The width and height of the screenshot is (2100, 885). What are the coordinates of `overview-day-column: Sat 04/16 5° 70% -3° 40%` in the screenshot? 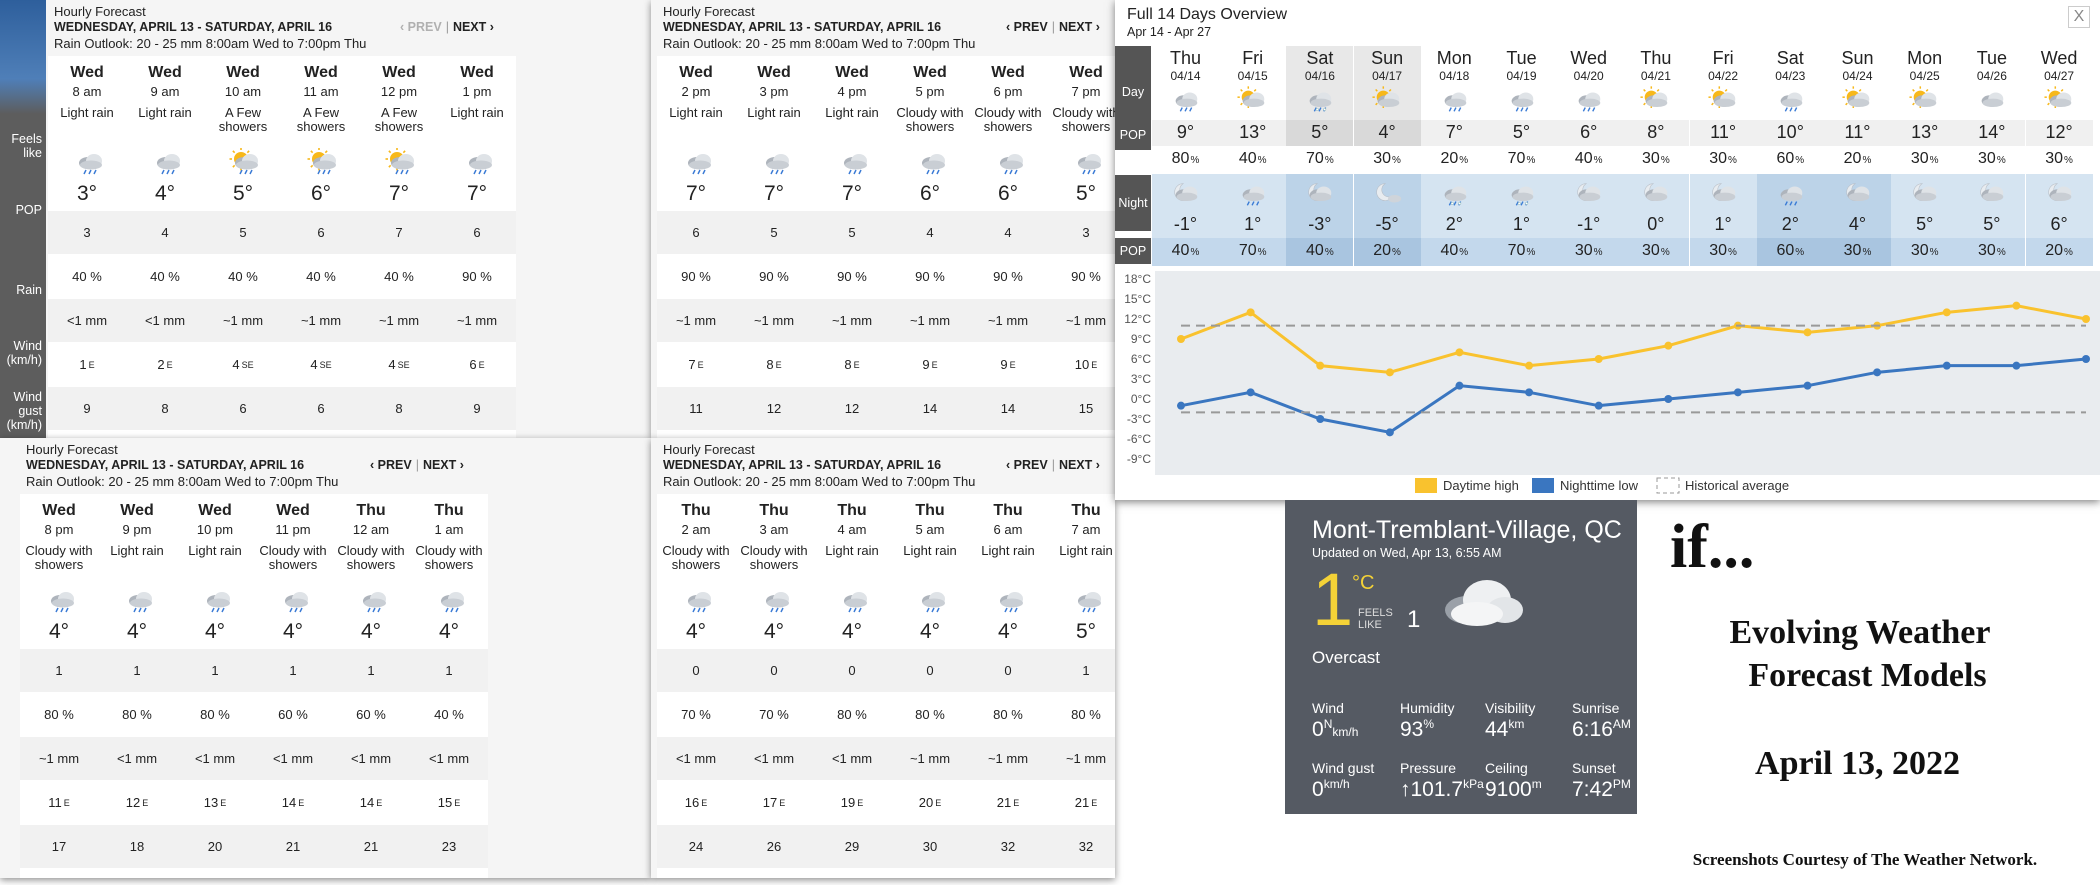 It's located at (1320, 156).